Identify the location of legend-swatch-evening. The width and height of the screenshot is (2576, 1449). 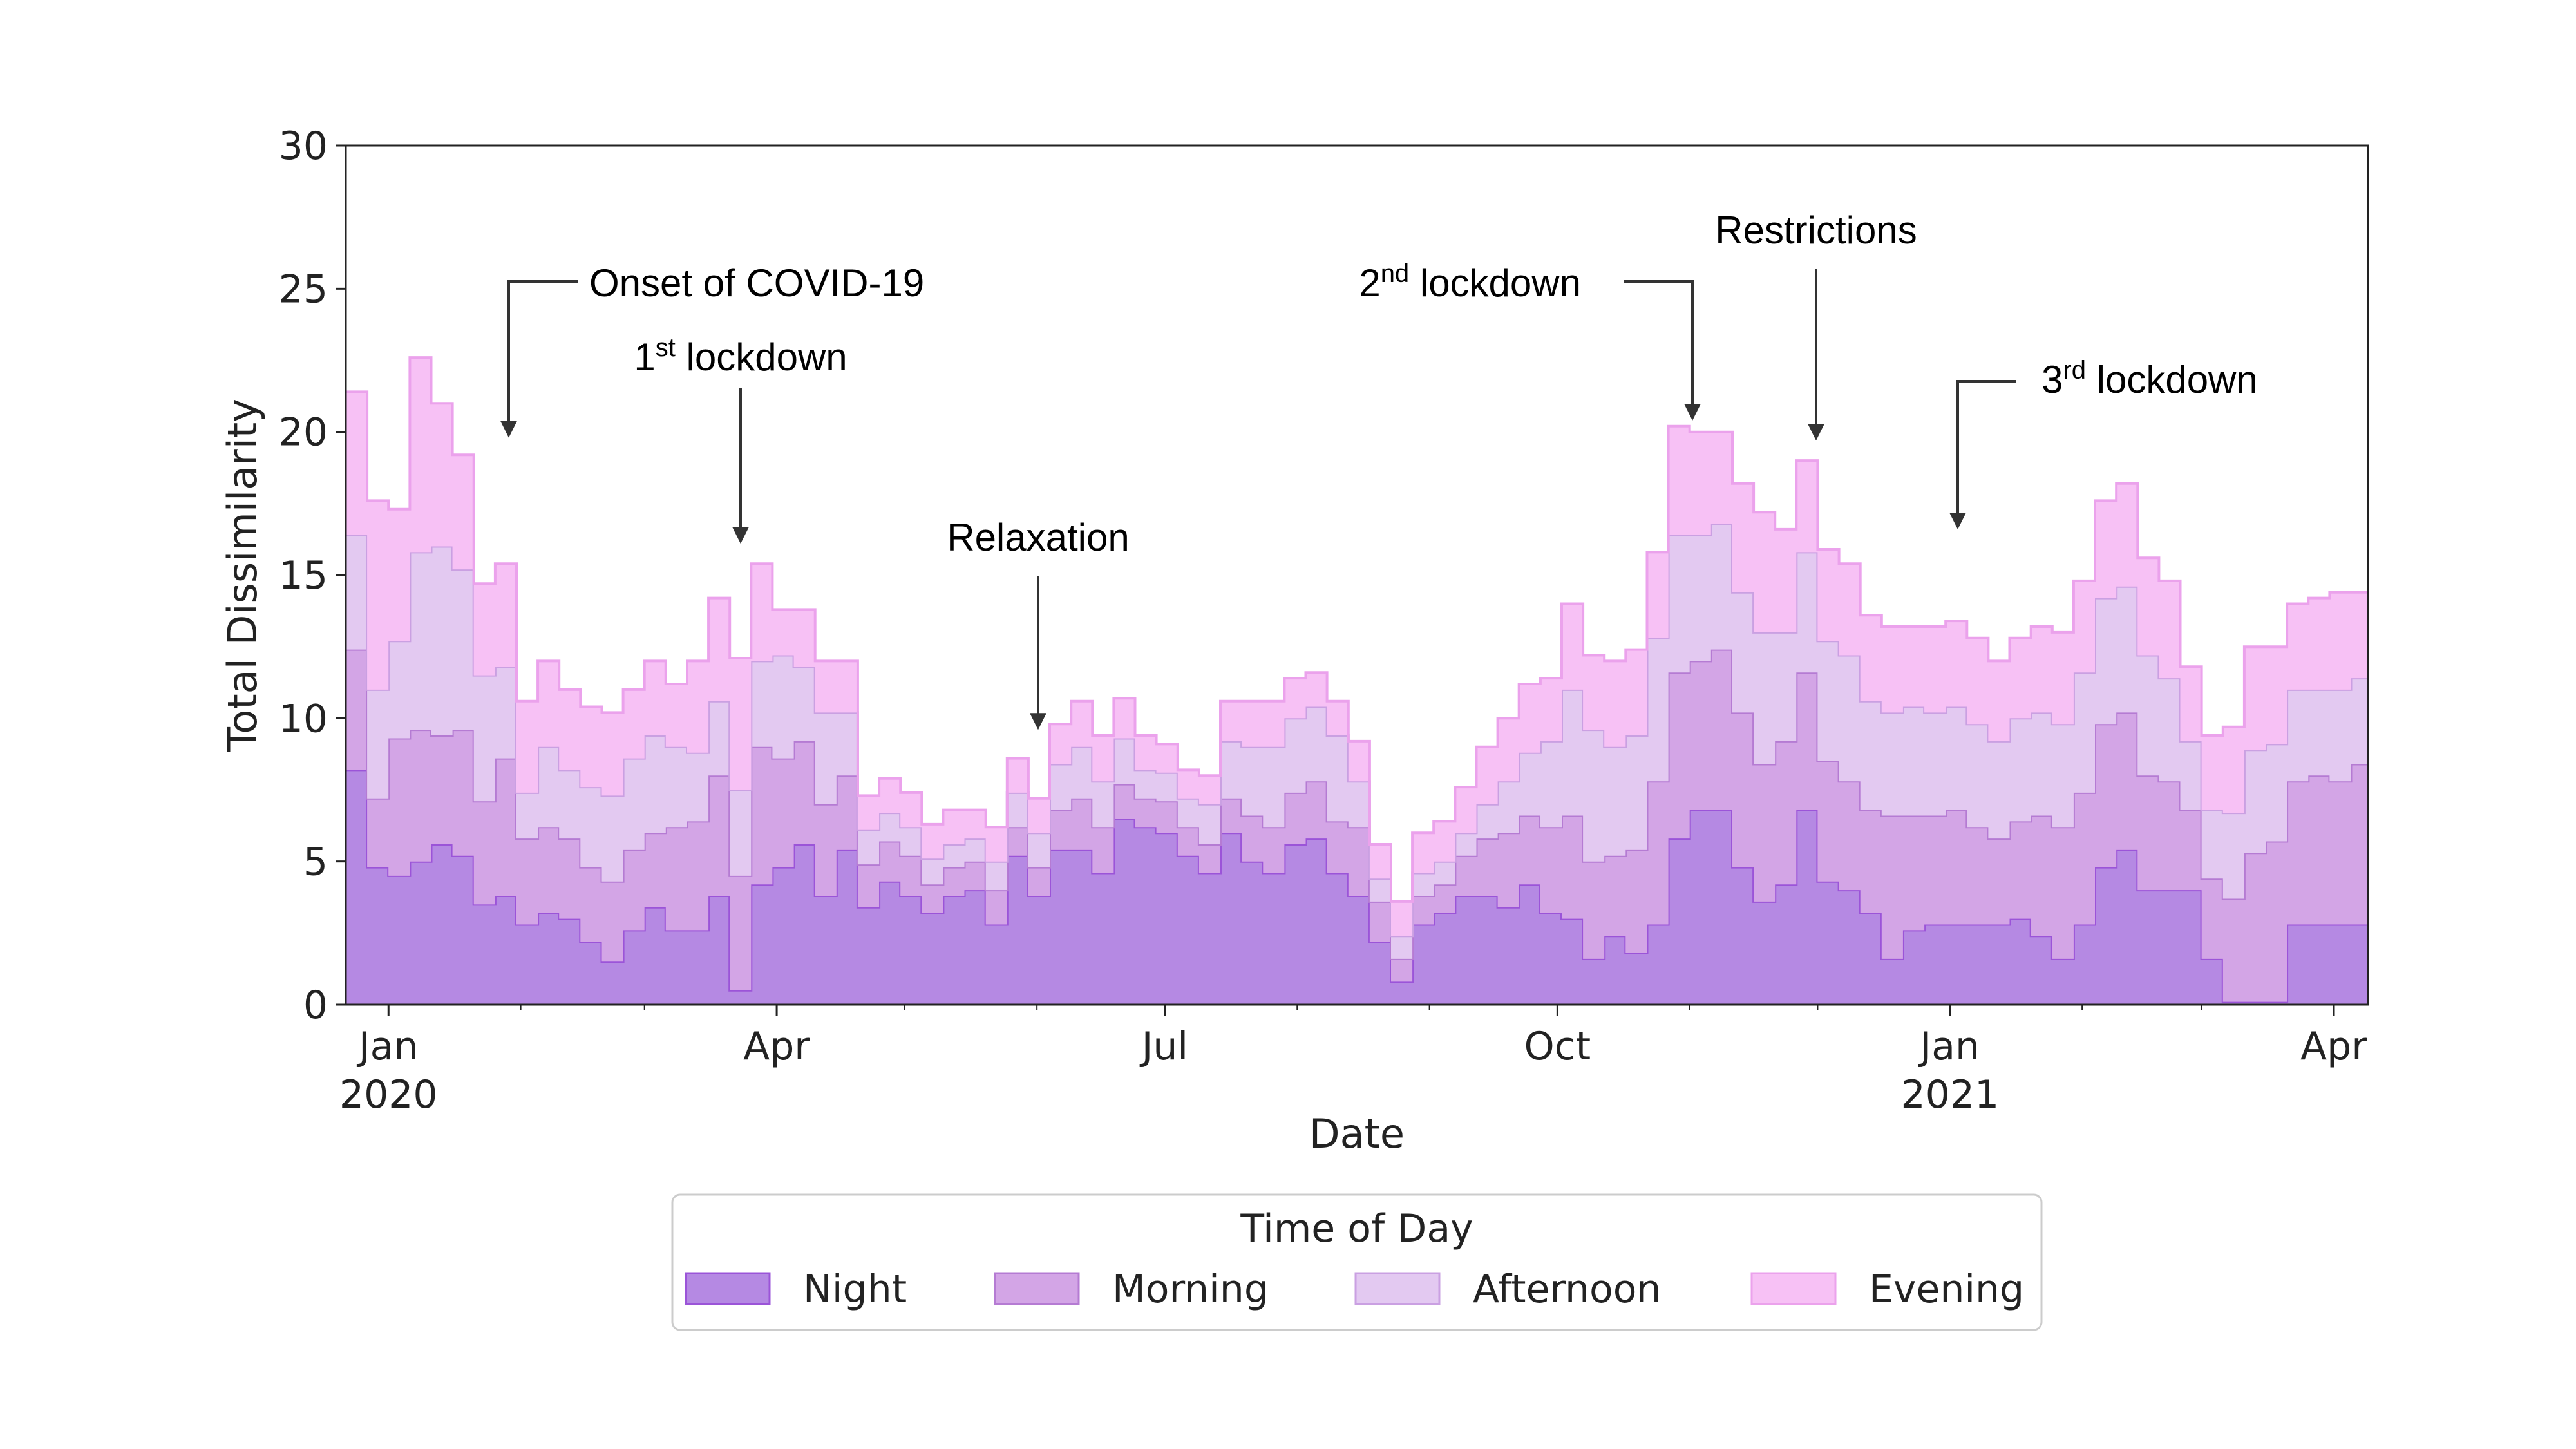
(1793, 1288).